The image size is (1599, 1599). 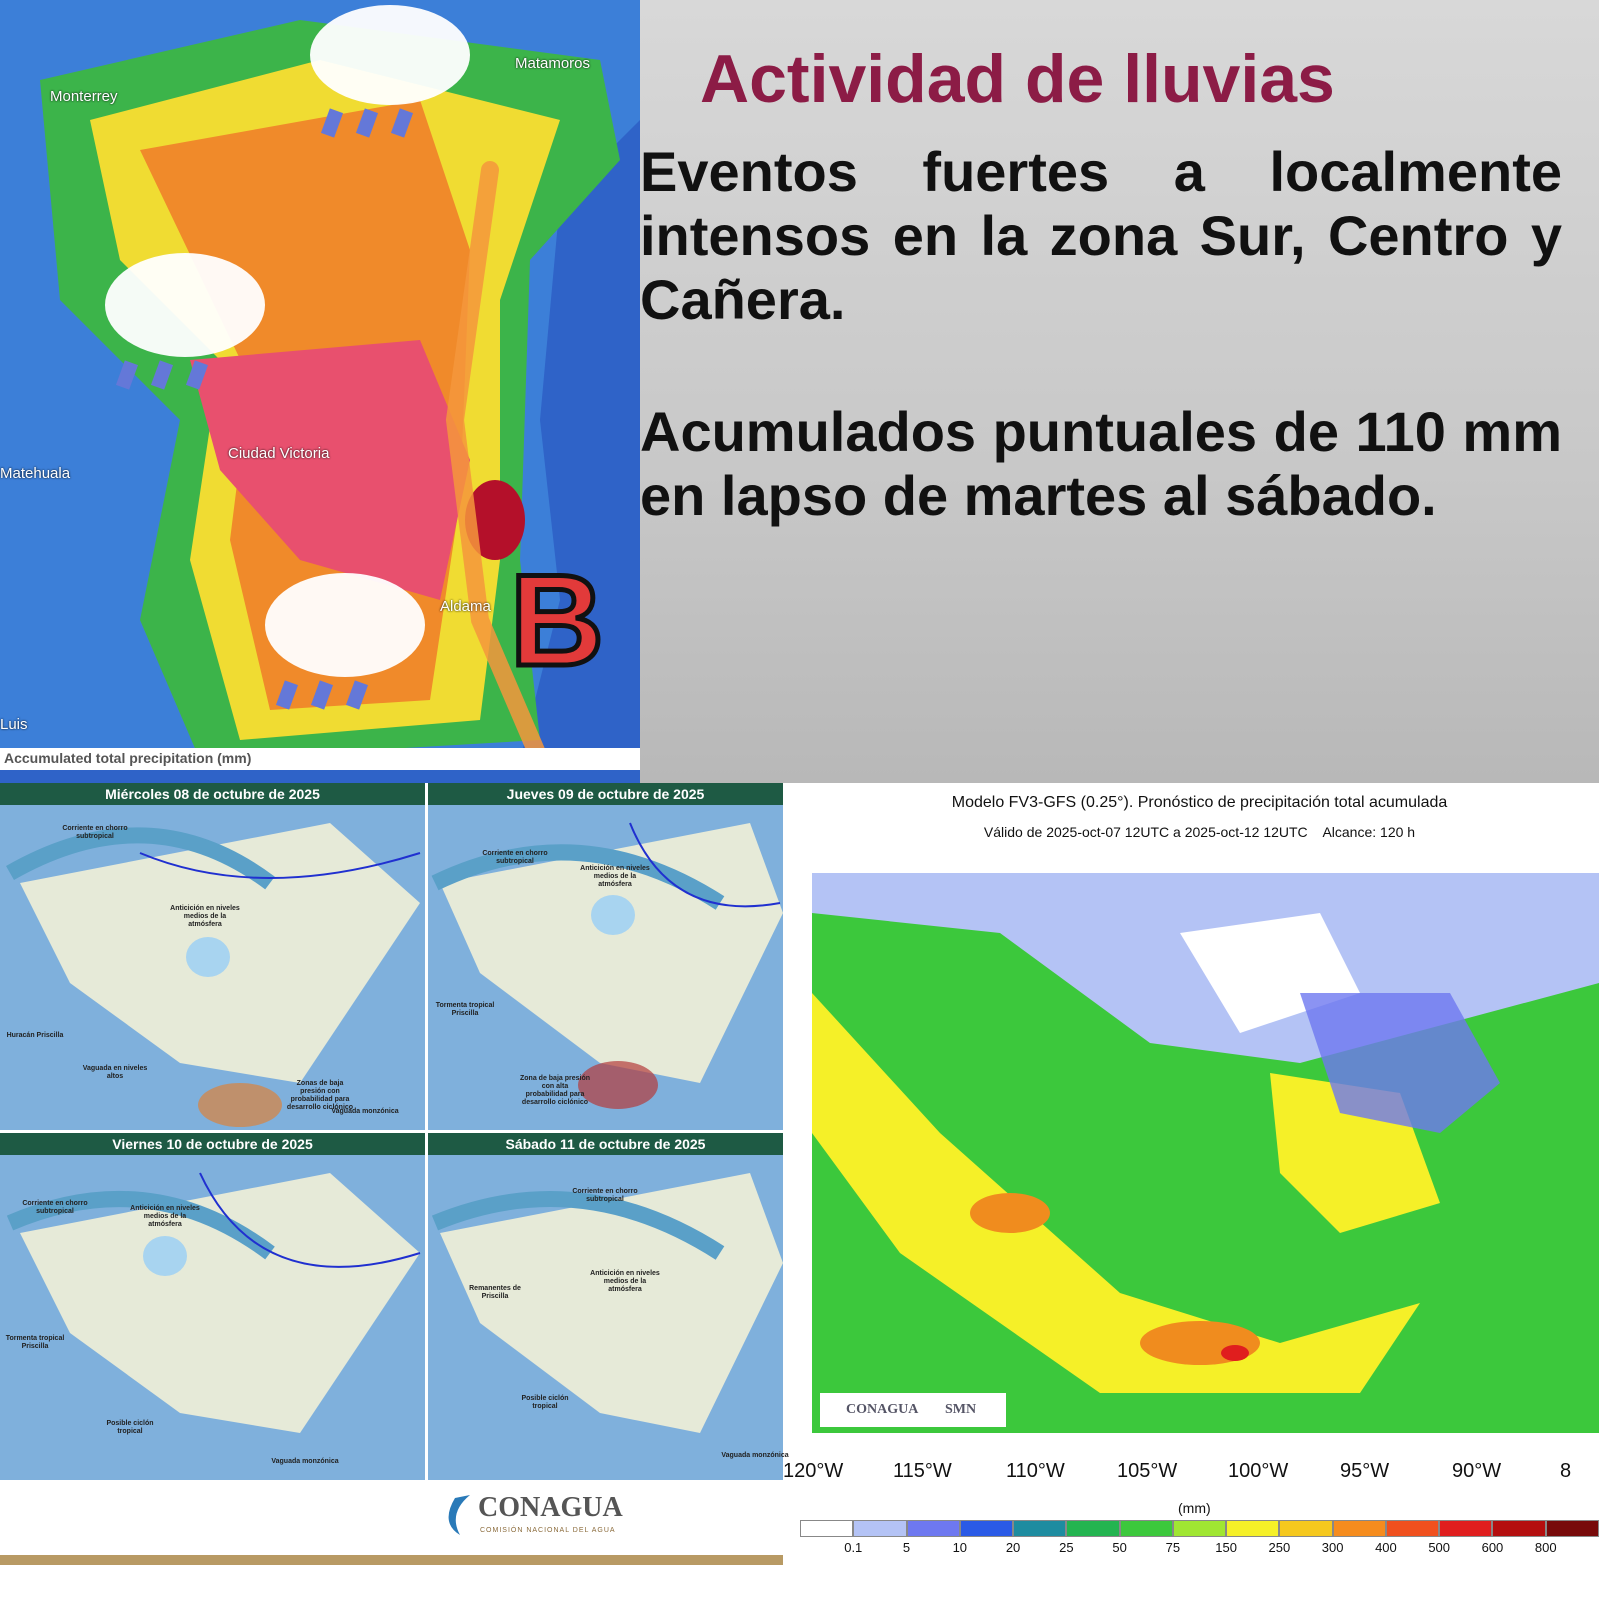 I want to click on panel-date: Jueves 09 de octubre de 2025, so click(x=605, y=794).